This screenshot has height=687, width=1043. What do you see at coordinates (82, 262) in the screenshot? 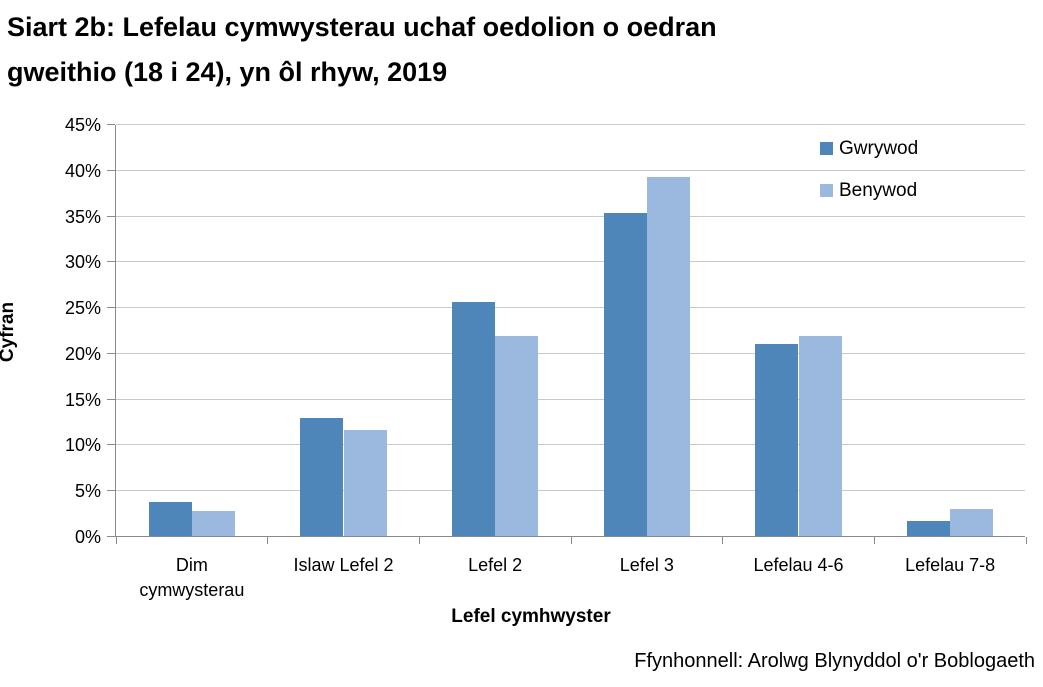
I see `y-tick-label-30: 30%` at bounding box center [82, 262].